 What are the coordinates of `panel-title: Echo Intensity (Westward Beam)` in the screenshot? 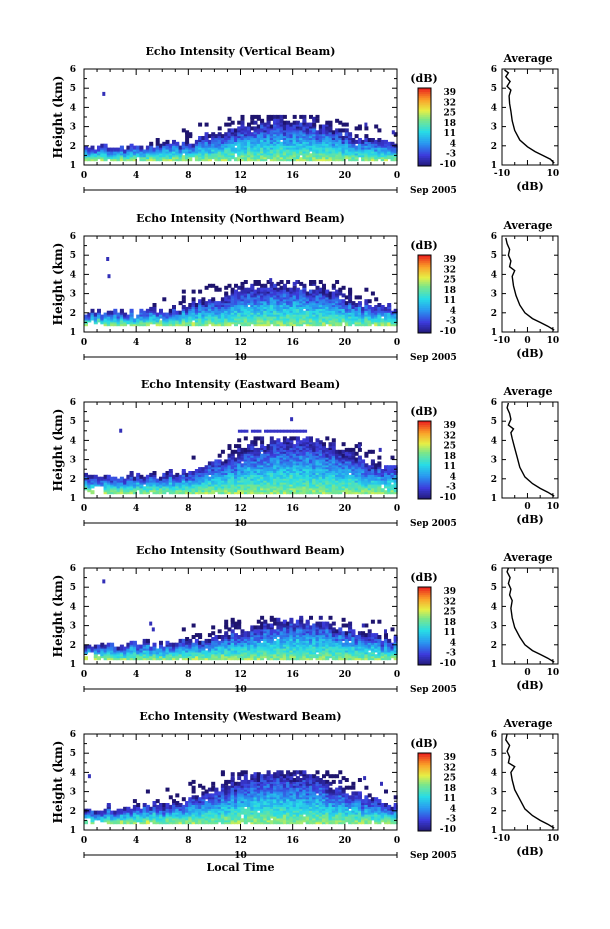 It's located at (240, 716).